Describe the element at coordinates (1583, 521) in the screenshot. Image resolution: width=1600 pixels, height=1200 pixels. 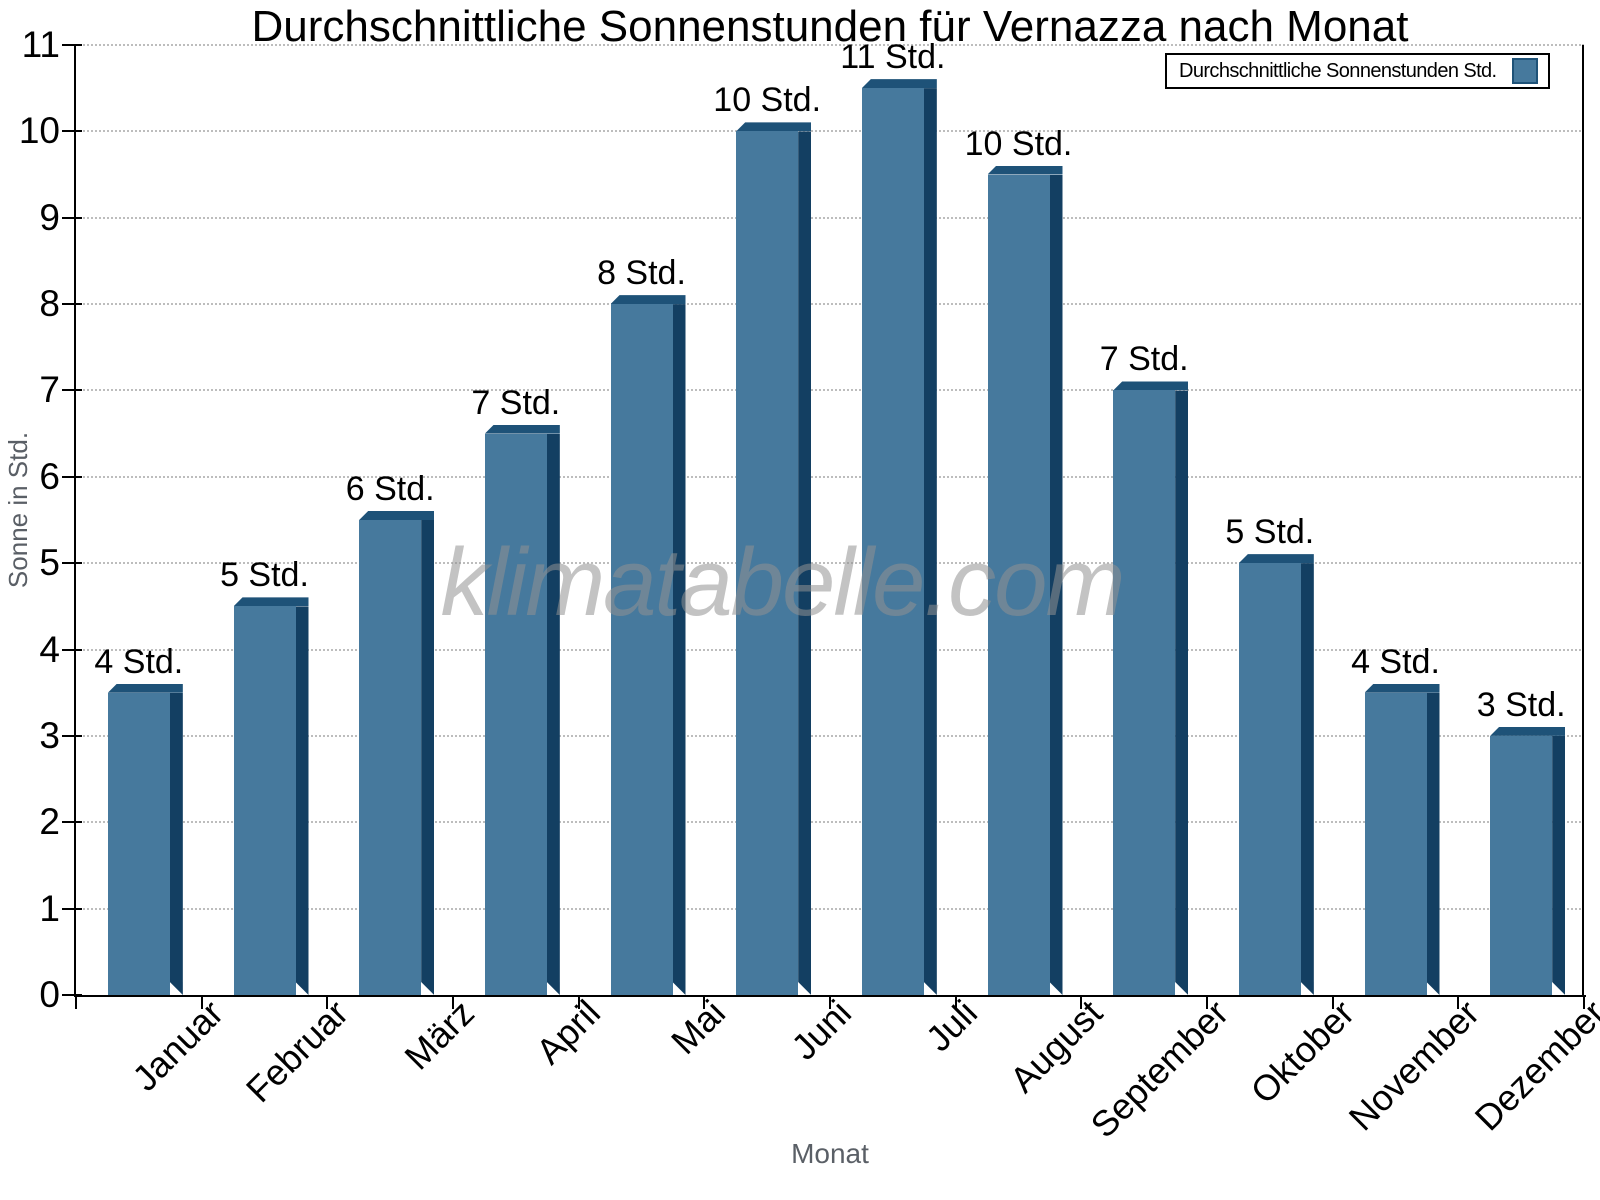
I see `right-border-line` at that location.